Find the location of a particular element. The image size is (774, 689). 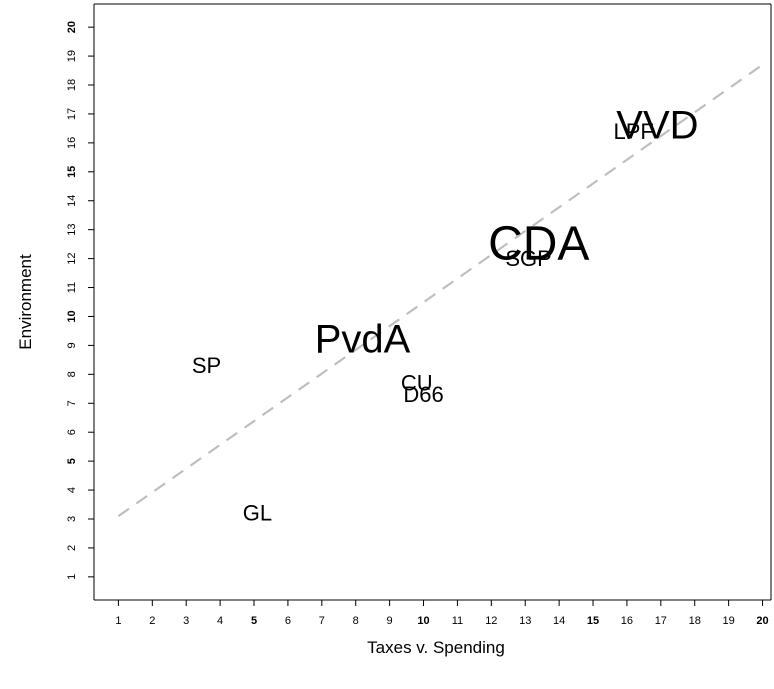

y-tick-label: 12 is located at coordinates (72, 258).